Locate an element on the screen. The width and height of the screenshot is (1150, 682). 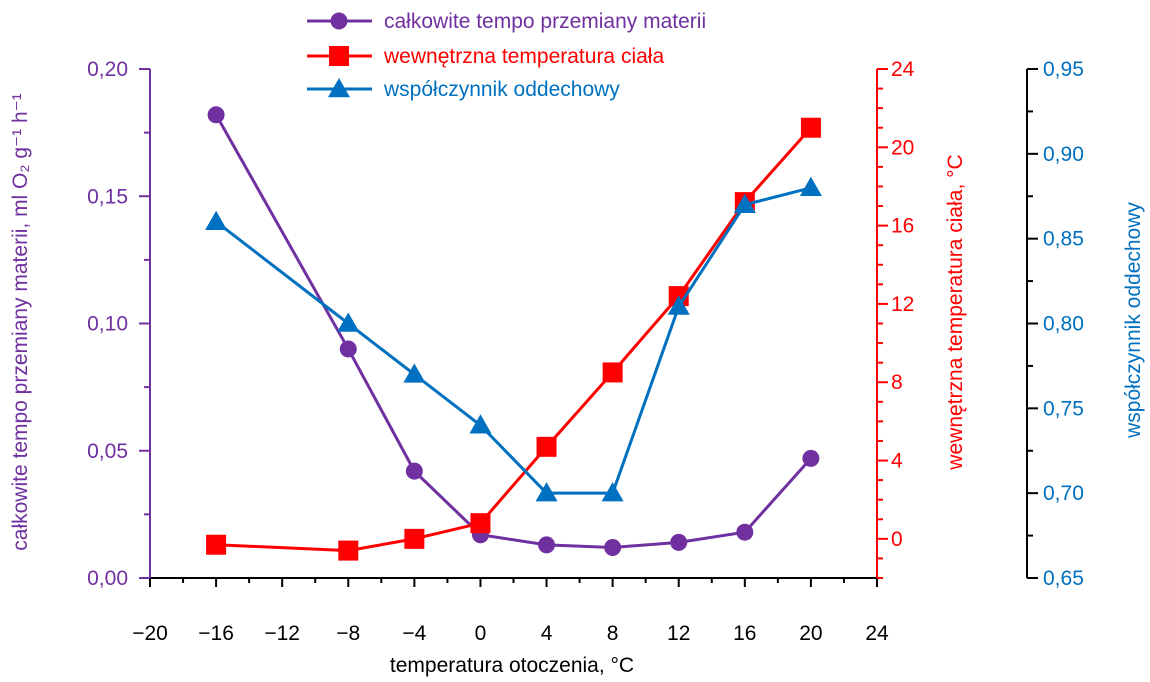
right2-tick-label: 0,70 is located at coordinates (1063, 493).